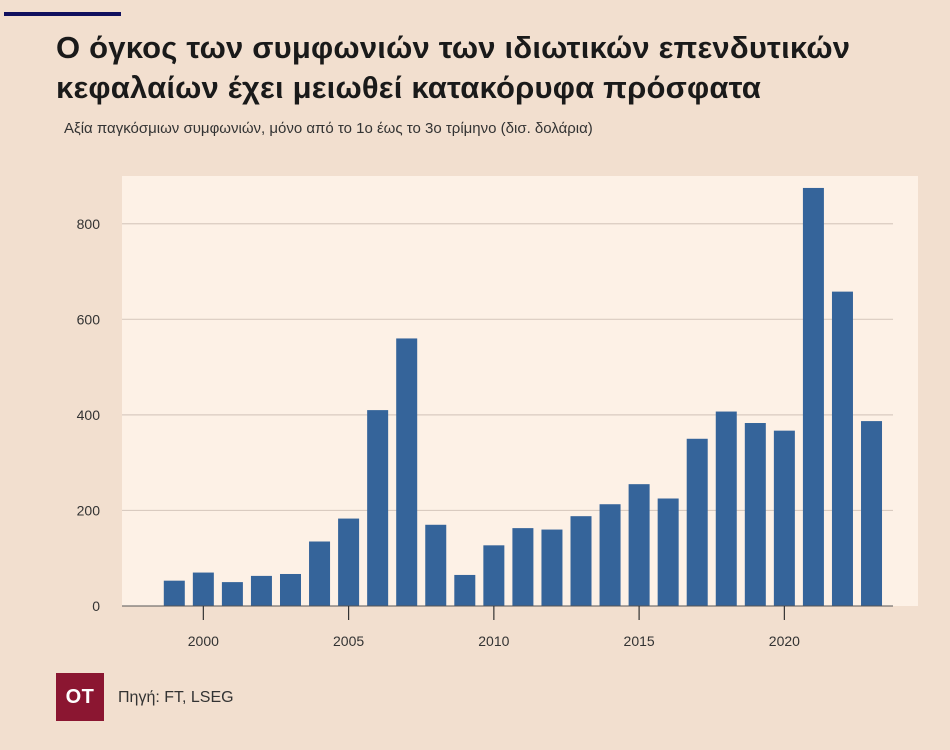  Describe the element at coordinates (872, 513) in the screenshot. I see `bar-2023` at that location.